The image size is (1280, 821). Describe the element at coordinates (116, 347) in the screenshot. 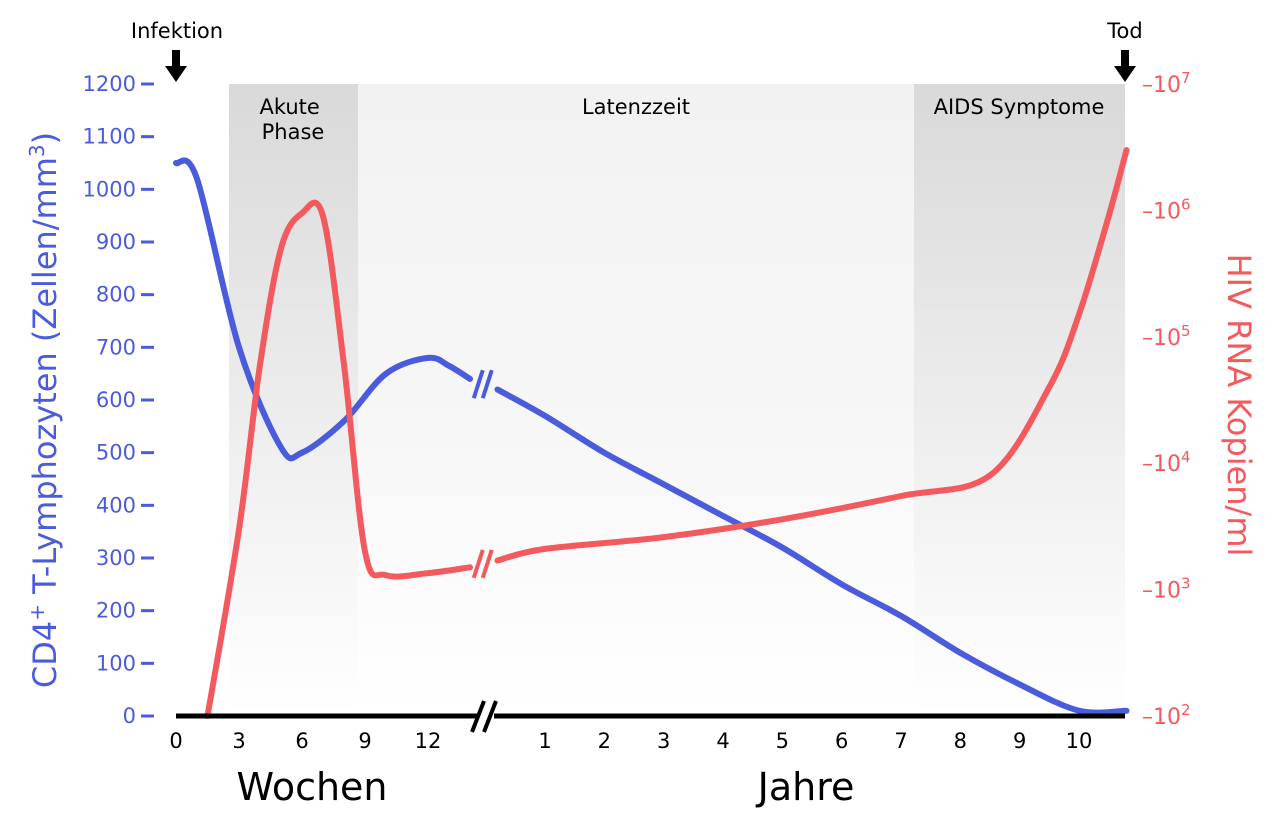

I see `y-left-tick-label: 700` at that location.